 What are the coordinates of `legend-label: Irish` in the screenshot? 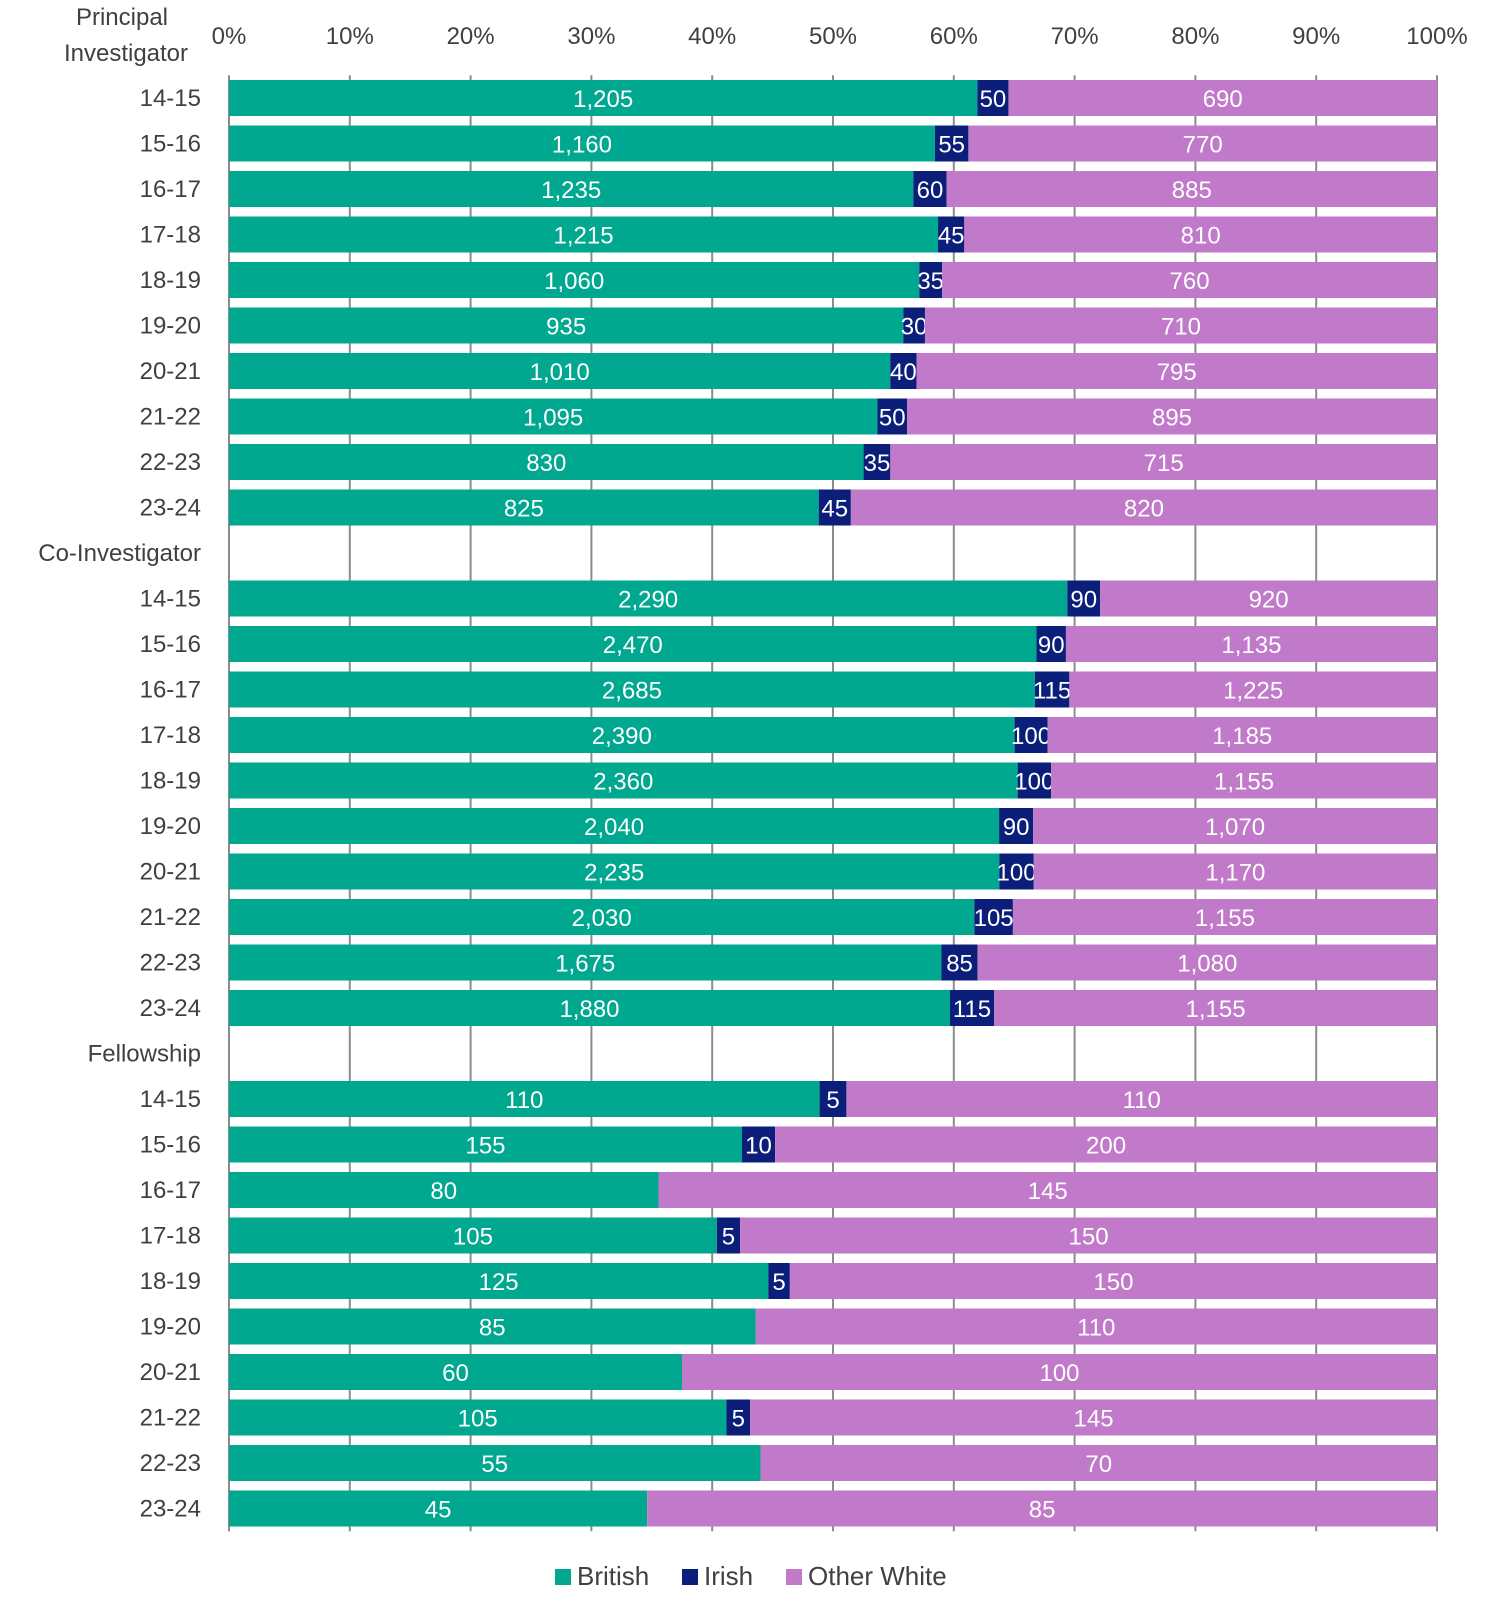 It's located at (728, 1576).